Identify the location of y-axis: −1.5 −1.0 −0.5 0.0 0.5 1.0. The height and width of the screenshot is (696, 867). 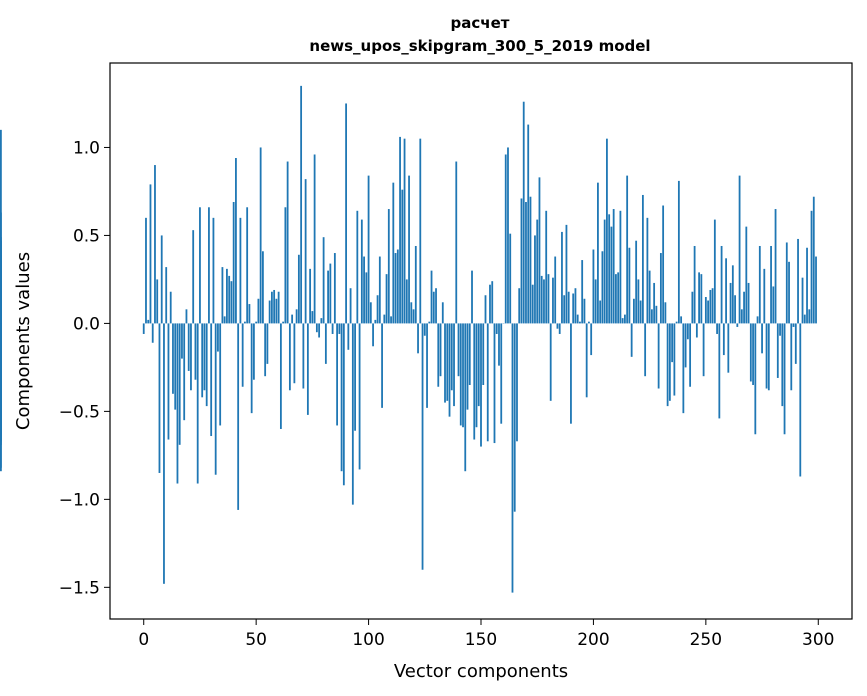
(84, 368).